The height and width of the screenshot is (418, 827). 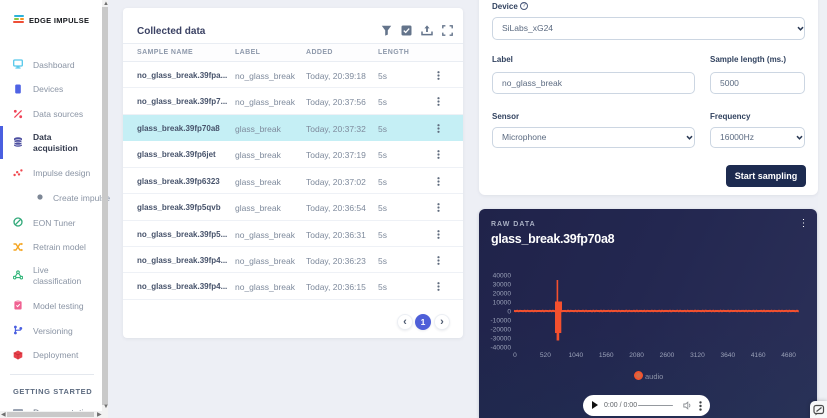 I want to click on svg-text: 2080, so click(x=636, y=355).